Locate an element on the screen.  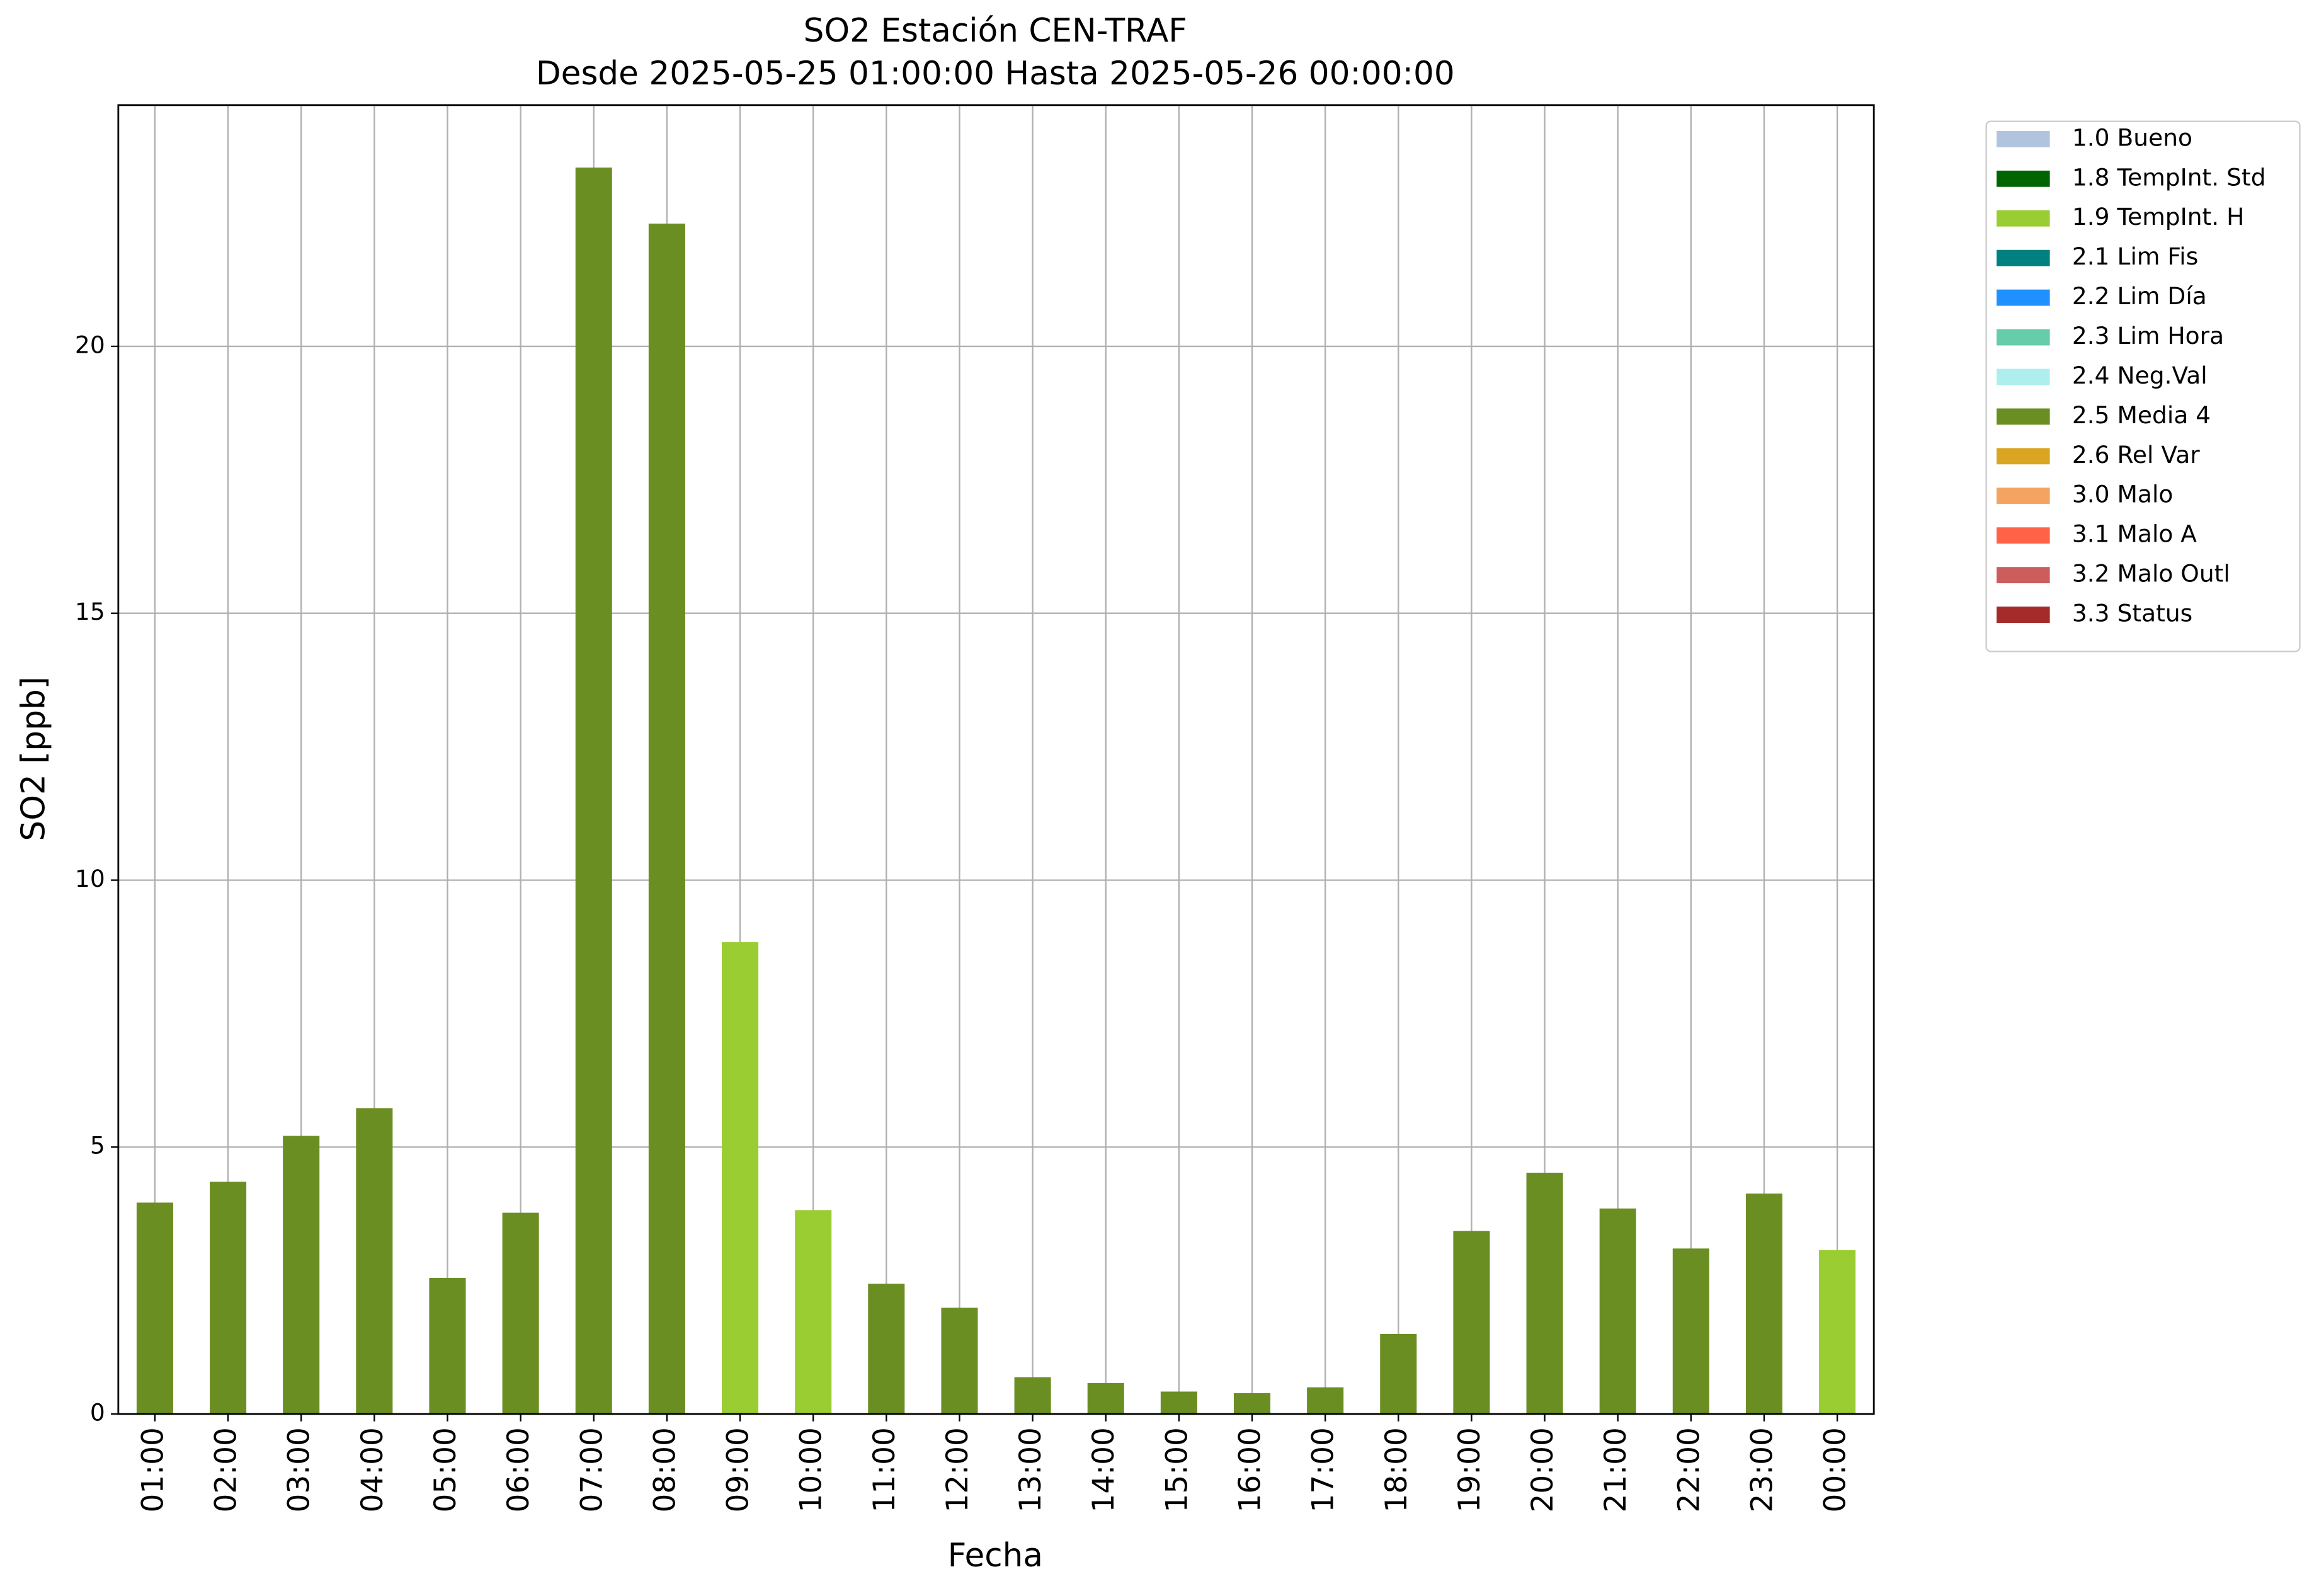
x-tick-label: 15:00 is located at coordinates (1177, 1469).